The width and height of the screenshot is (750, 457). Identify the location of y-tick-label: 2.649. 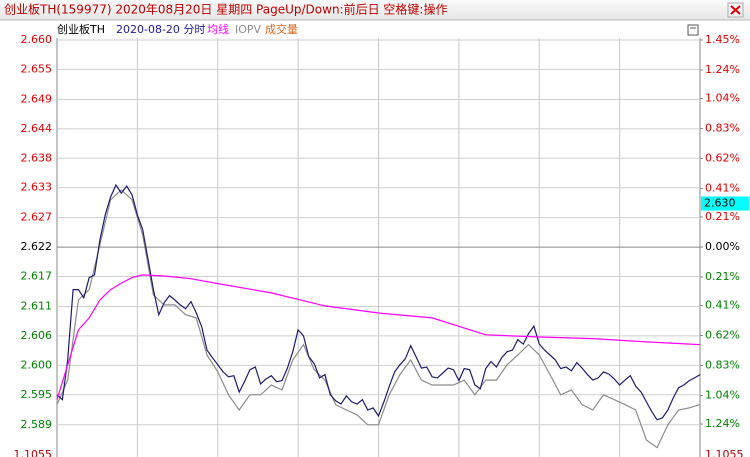
(37, 98).